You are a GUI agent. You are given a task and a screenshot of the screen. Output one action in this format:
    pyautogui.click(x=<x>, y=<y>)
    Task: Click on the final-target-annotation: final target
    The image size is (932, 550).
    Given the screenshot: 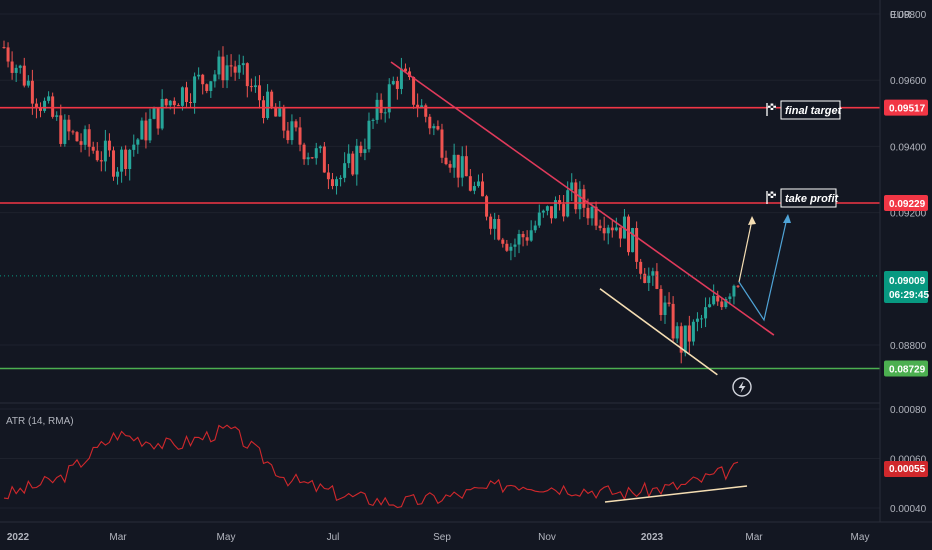 What is the action you would take?
    pyautogui.click(x=804, y=110)
    